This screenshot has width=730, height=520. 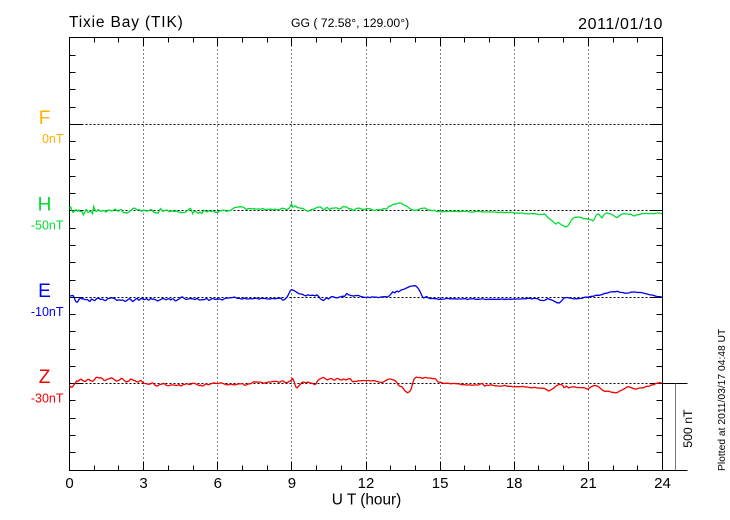 What do you see at coordinates (292, 483) in the screenshot?
I see `svg-text: 9` at bounding box center [292, 483].